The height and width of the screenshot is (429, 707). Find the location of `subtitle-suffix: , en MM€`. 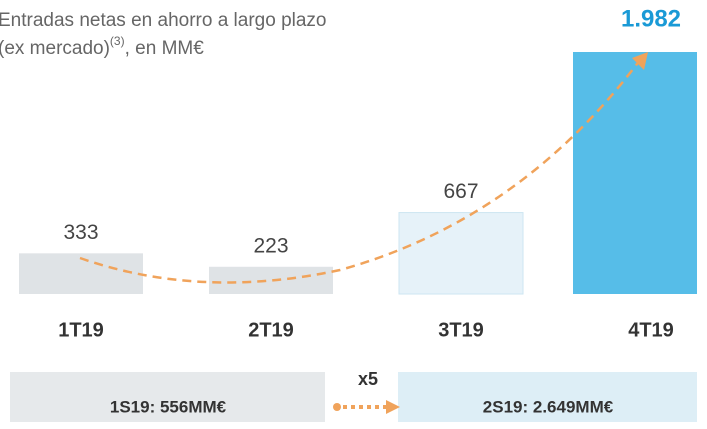

subtitle-suffix: , en MM€ is located at coordinates (165, 48).